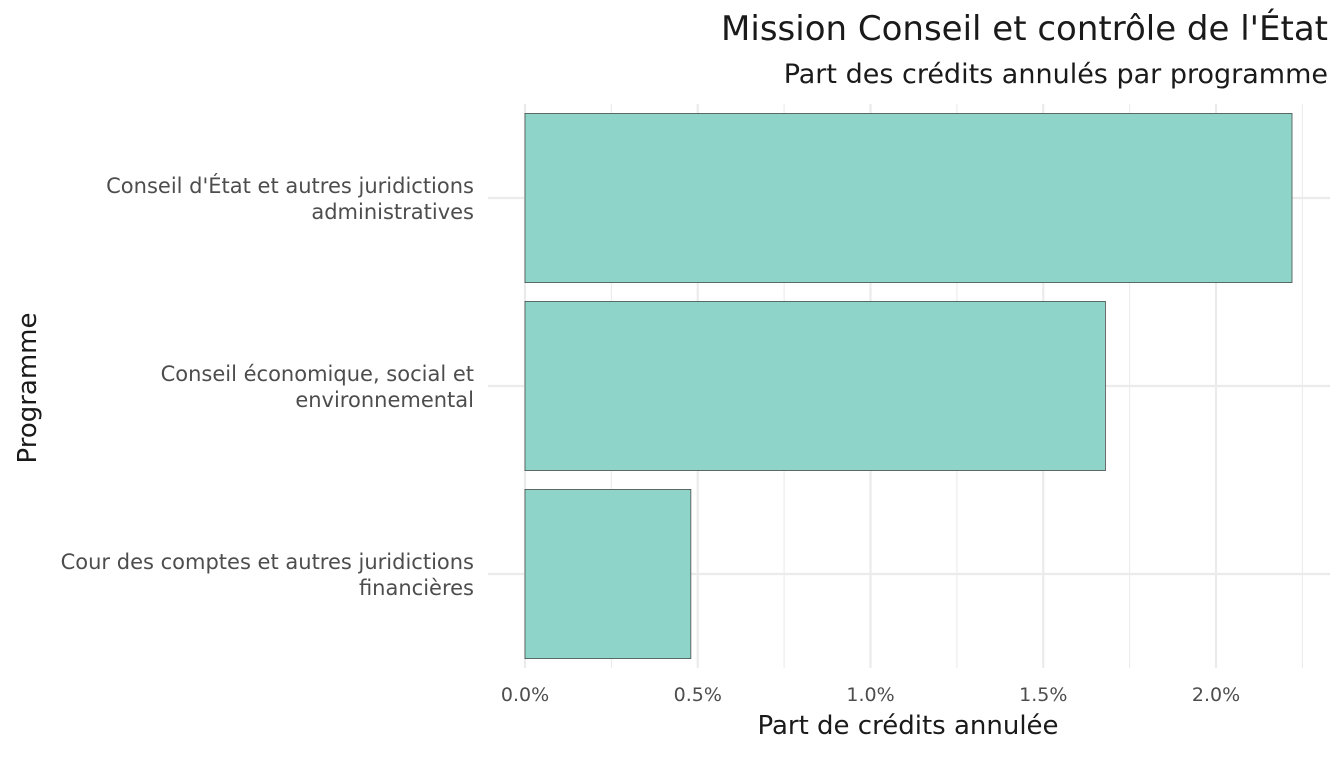 This screenshot has height=760, width=1344. What do you see at coordinates (317, 374) in the screenshot?
I see `category-label-line: Conseil économique, social et` at bounding box center [317, 374].